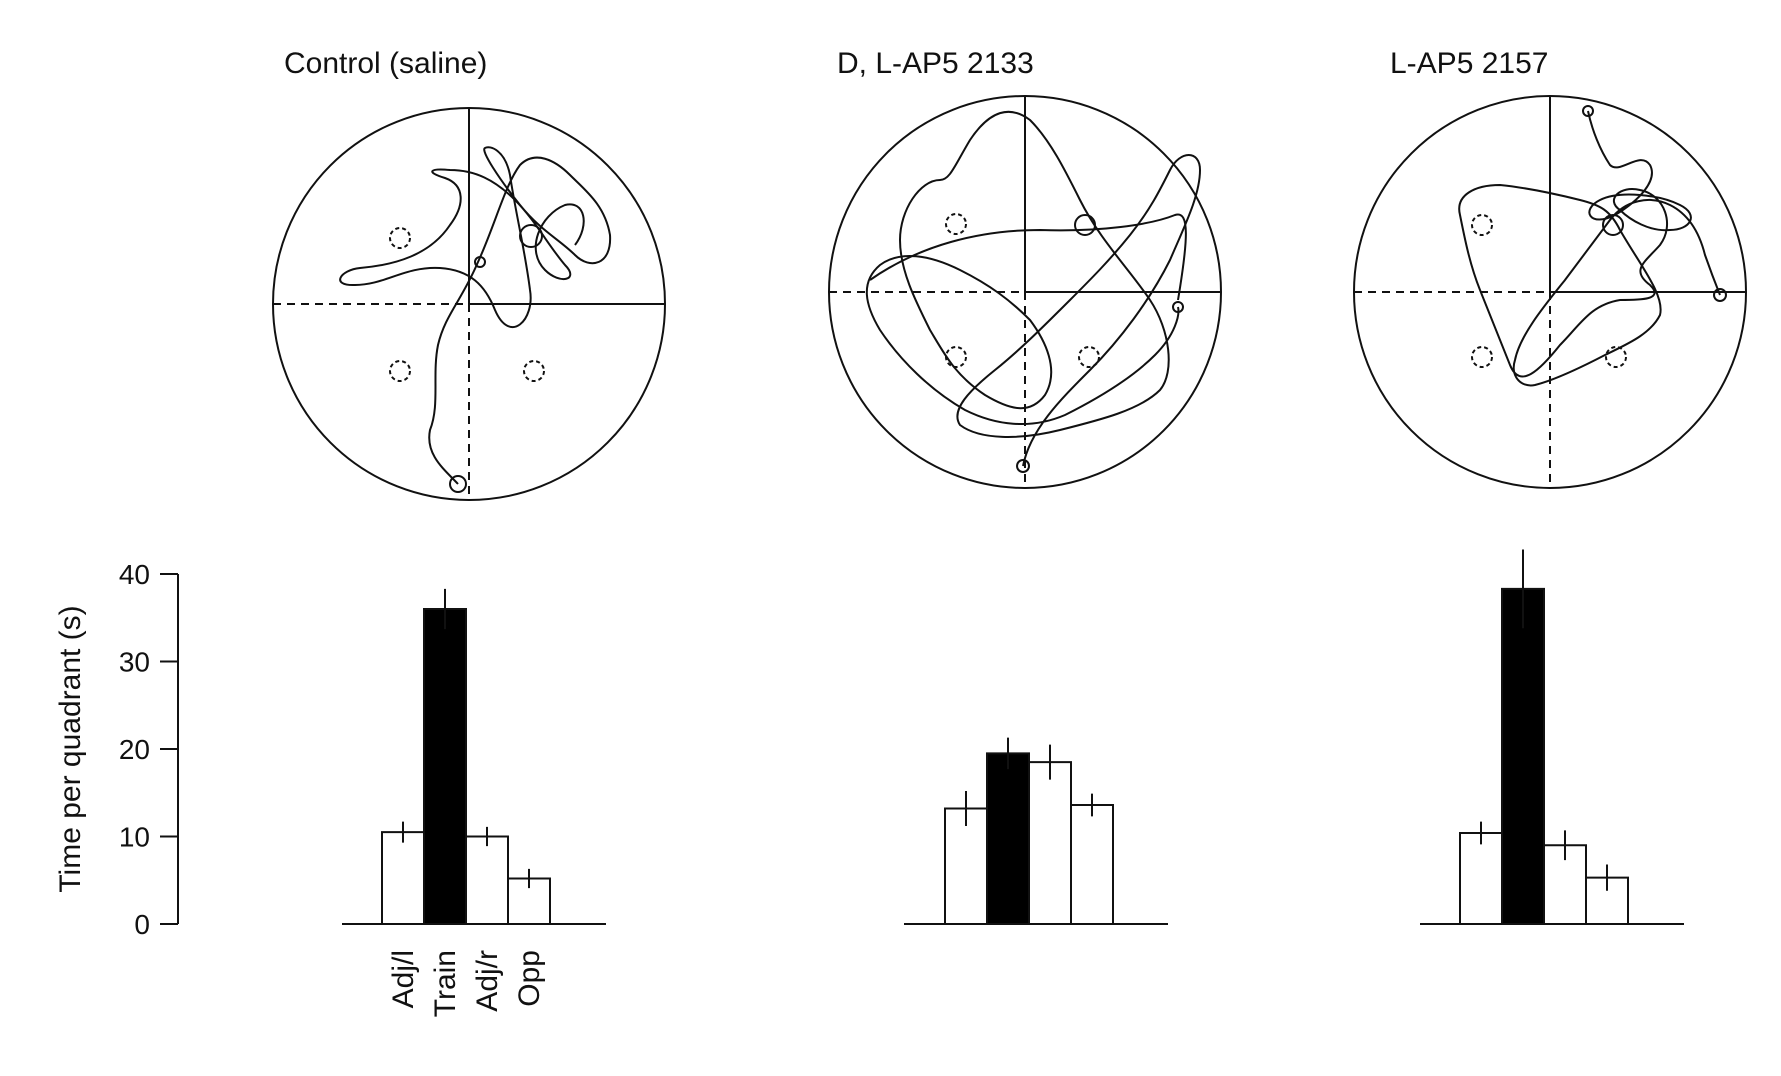 The width and height of the screenshot is (1781, 1076). What do you see at coordinates (1469, 63) in the screenshot?
I see `panel-title-l-ap5: L-AP5 2157` at bounding box center [1469, 63].